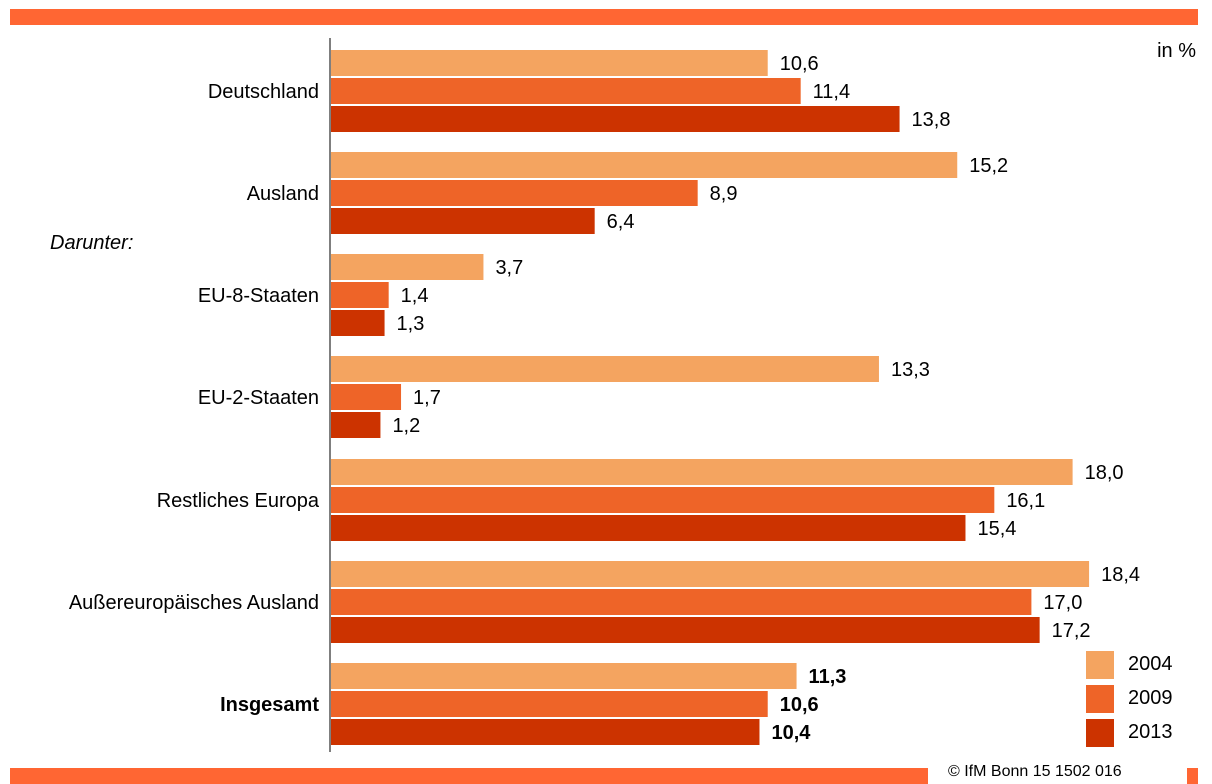  I want to click on section-label: Darunter:, so click(91, 243).